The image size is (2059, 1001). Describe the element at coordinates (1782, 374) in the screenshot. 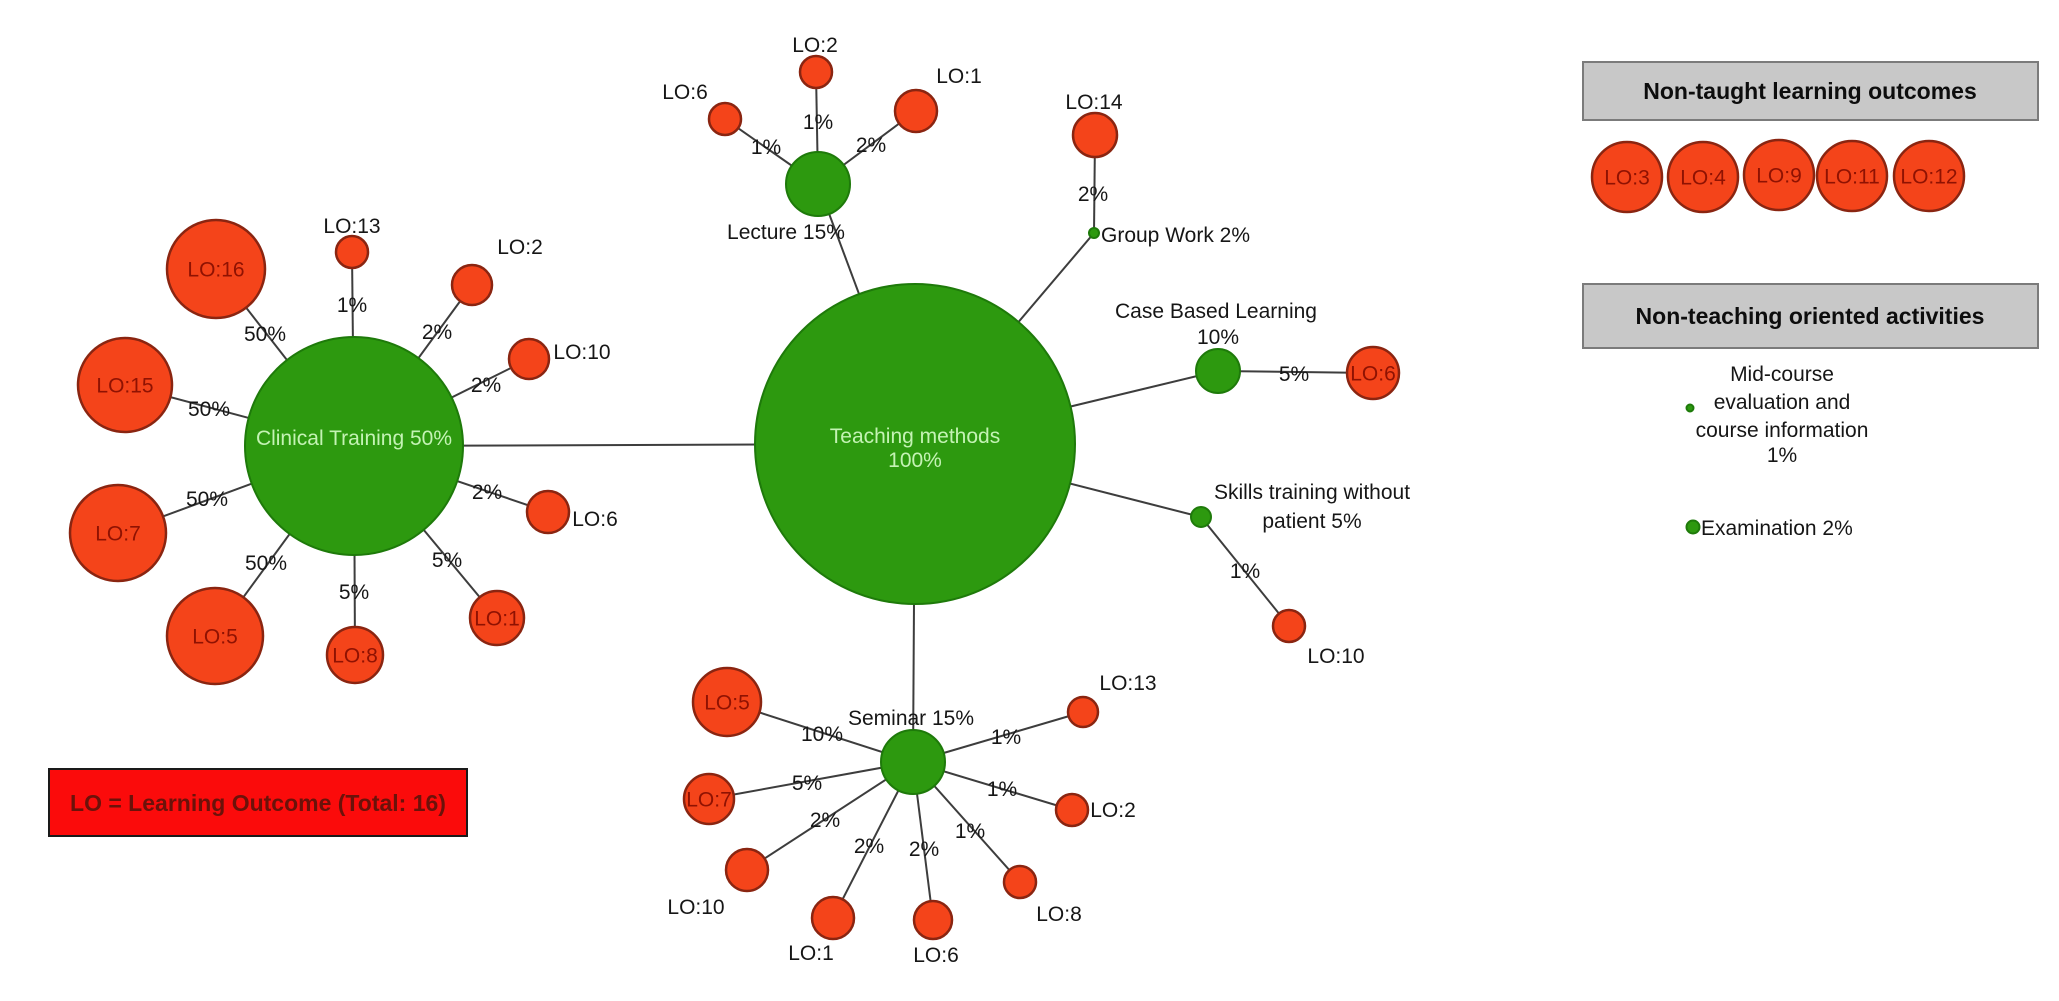

I see `svg-text: Mid-course` at that location.